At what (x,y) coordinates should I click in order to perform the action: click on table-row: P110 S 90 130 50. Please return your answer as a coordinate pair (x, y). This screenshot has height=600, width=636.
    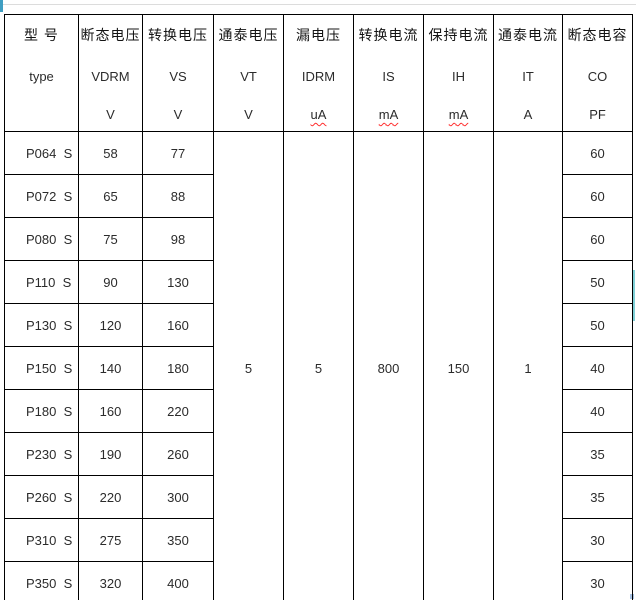
    Looking at the image, I should click on (318, 282).